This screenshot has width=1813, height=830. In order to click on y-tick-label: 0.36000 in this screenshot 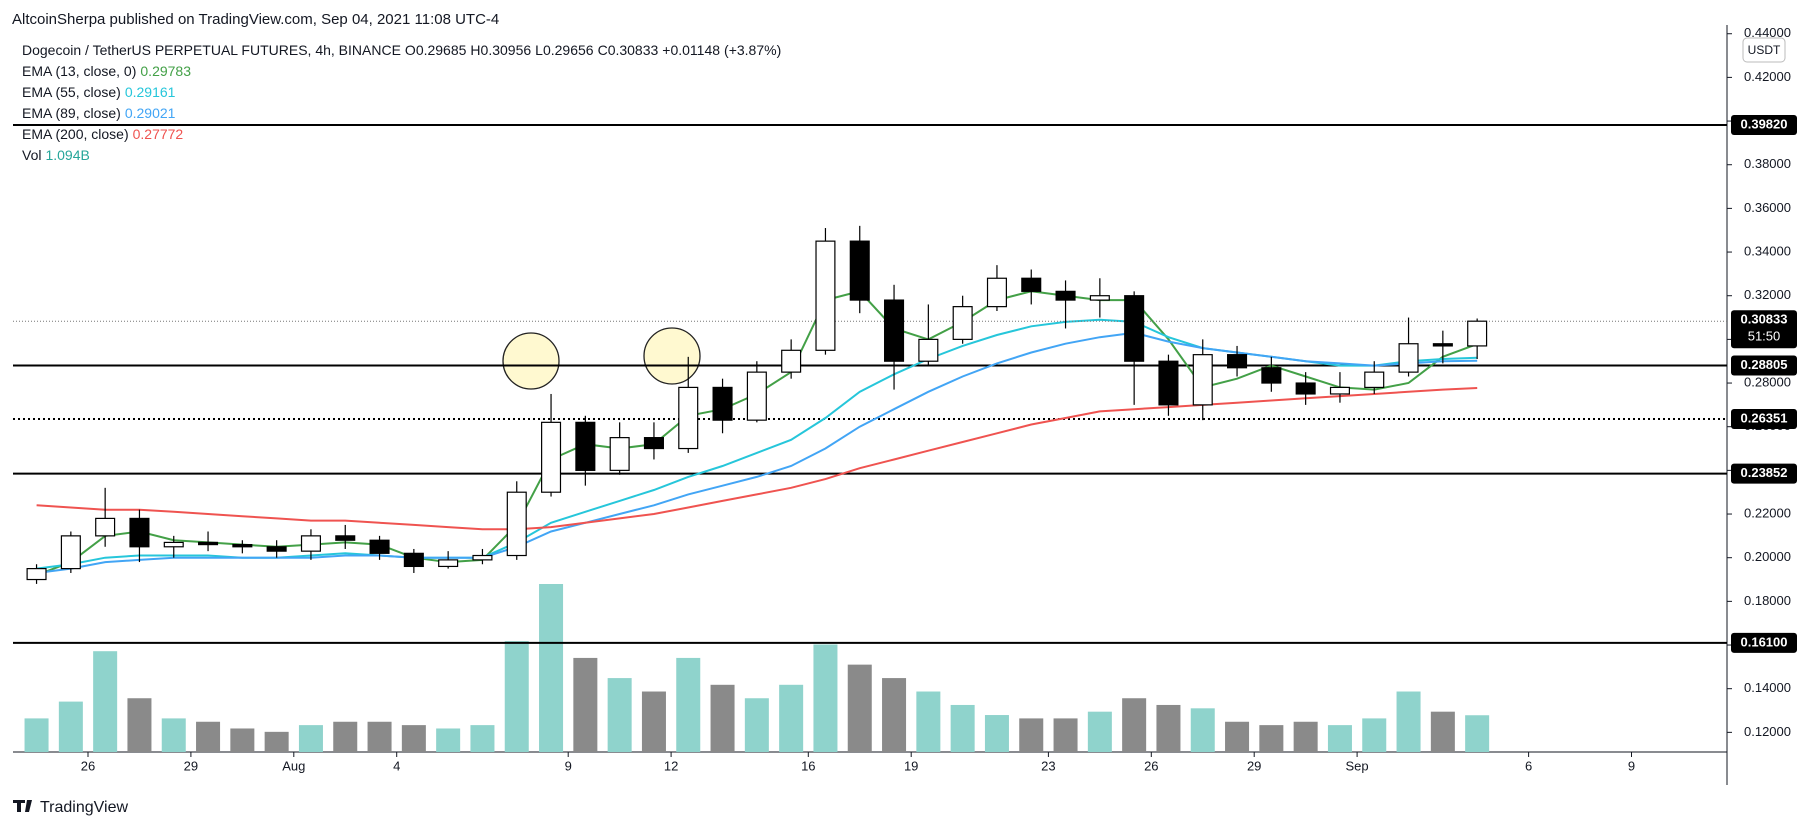, I will do `click(1767, 207)`.